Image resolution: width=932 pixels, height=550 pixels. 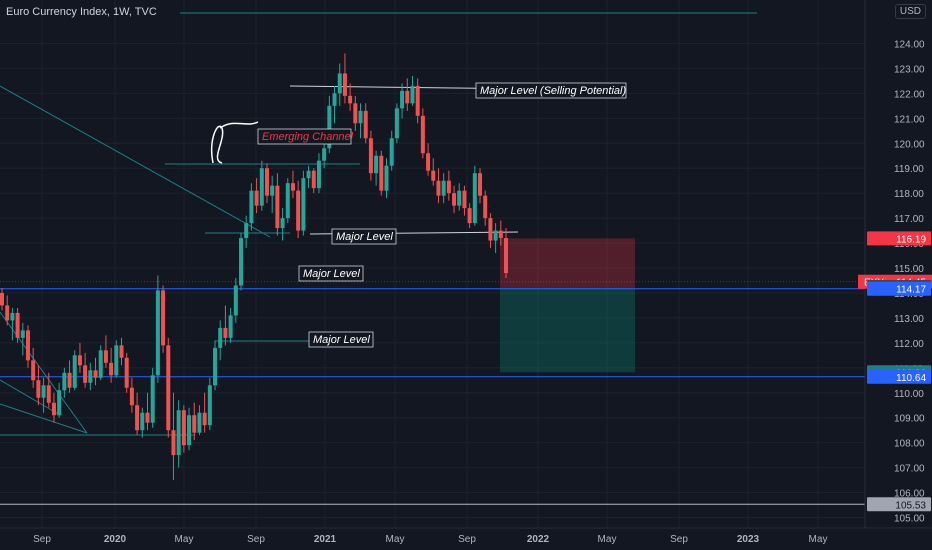 I want to click on x-tick-label: 2021, so click(x=325, y=539).